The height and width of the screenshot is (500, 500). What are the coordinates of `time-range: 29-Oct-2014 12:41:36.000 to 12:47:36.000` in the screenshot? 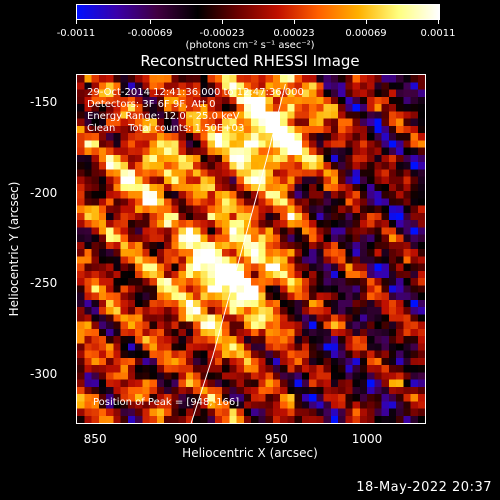 It's located at (195, 92).